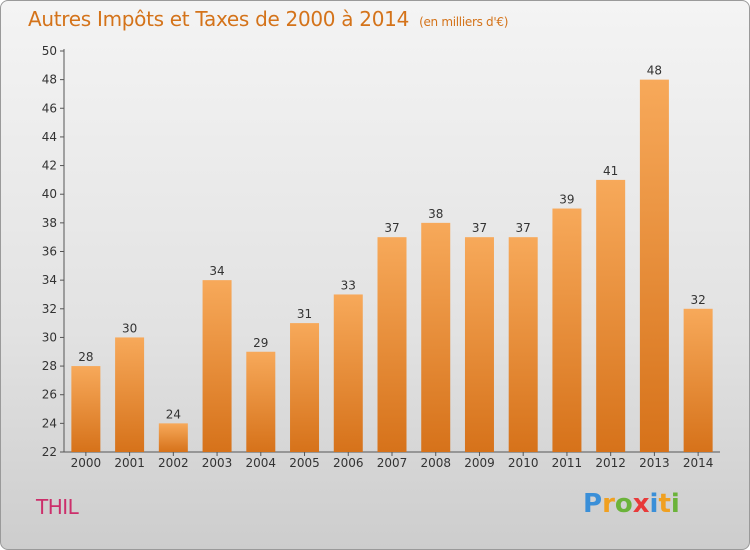 Image resolution: width=750 pixels, height=550 pixels. I want to click on logo-letter: o, so click(623, 504).